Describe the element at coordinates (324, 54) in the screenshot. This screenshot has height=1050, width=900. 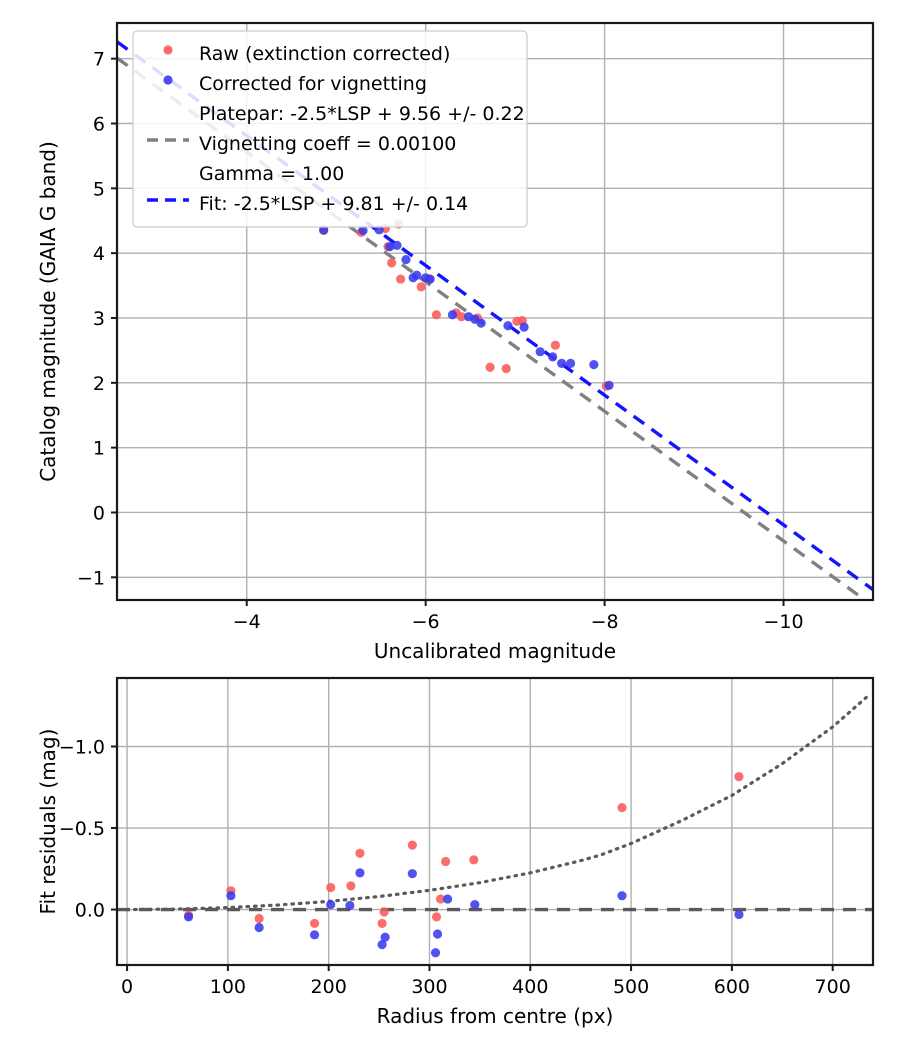
I see `legend-label: Raw (extinction corrected)` at that location.